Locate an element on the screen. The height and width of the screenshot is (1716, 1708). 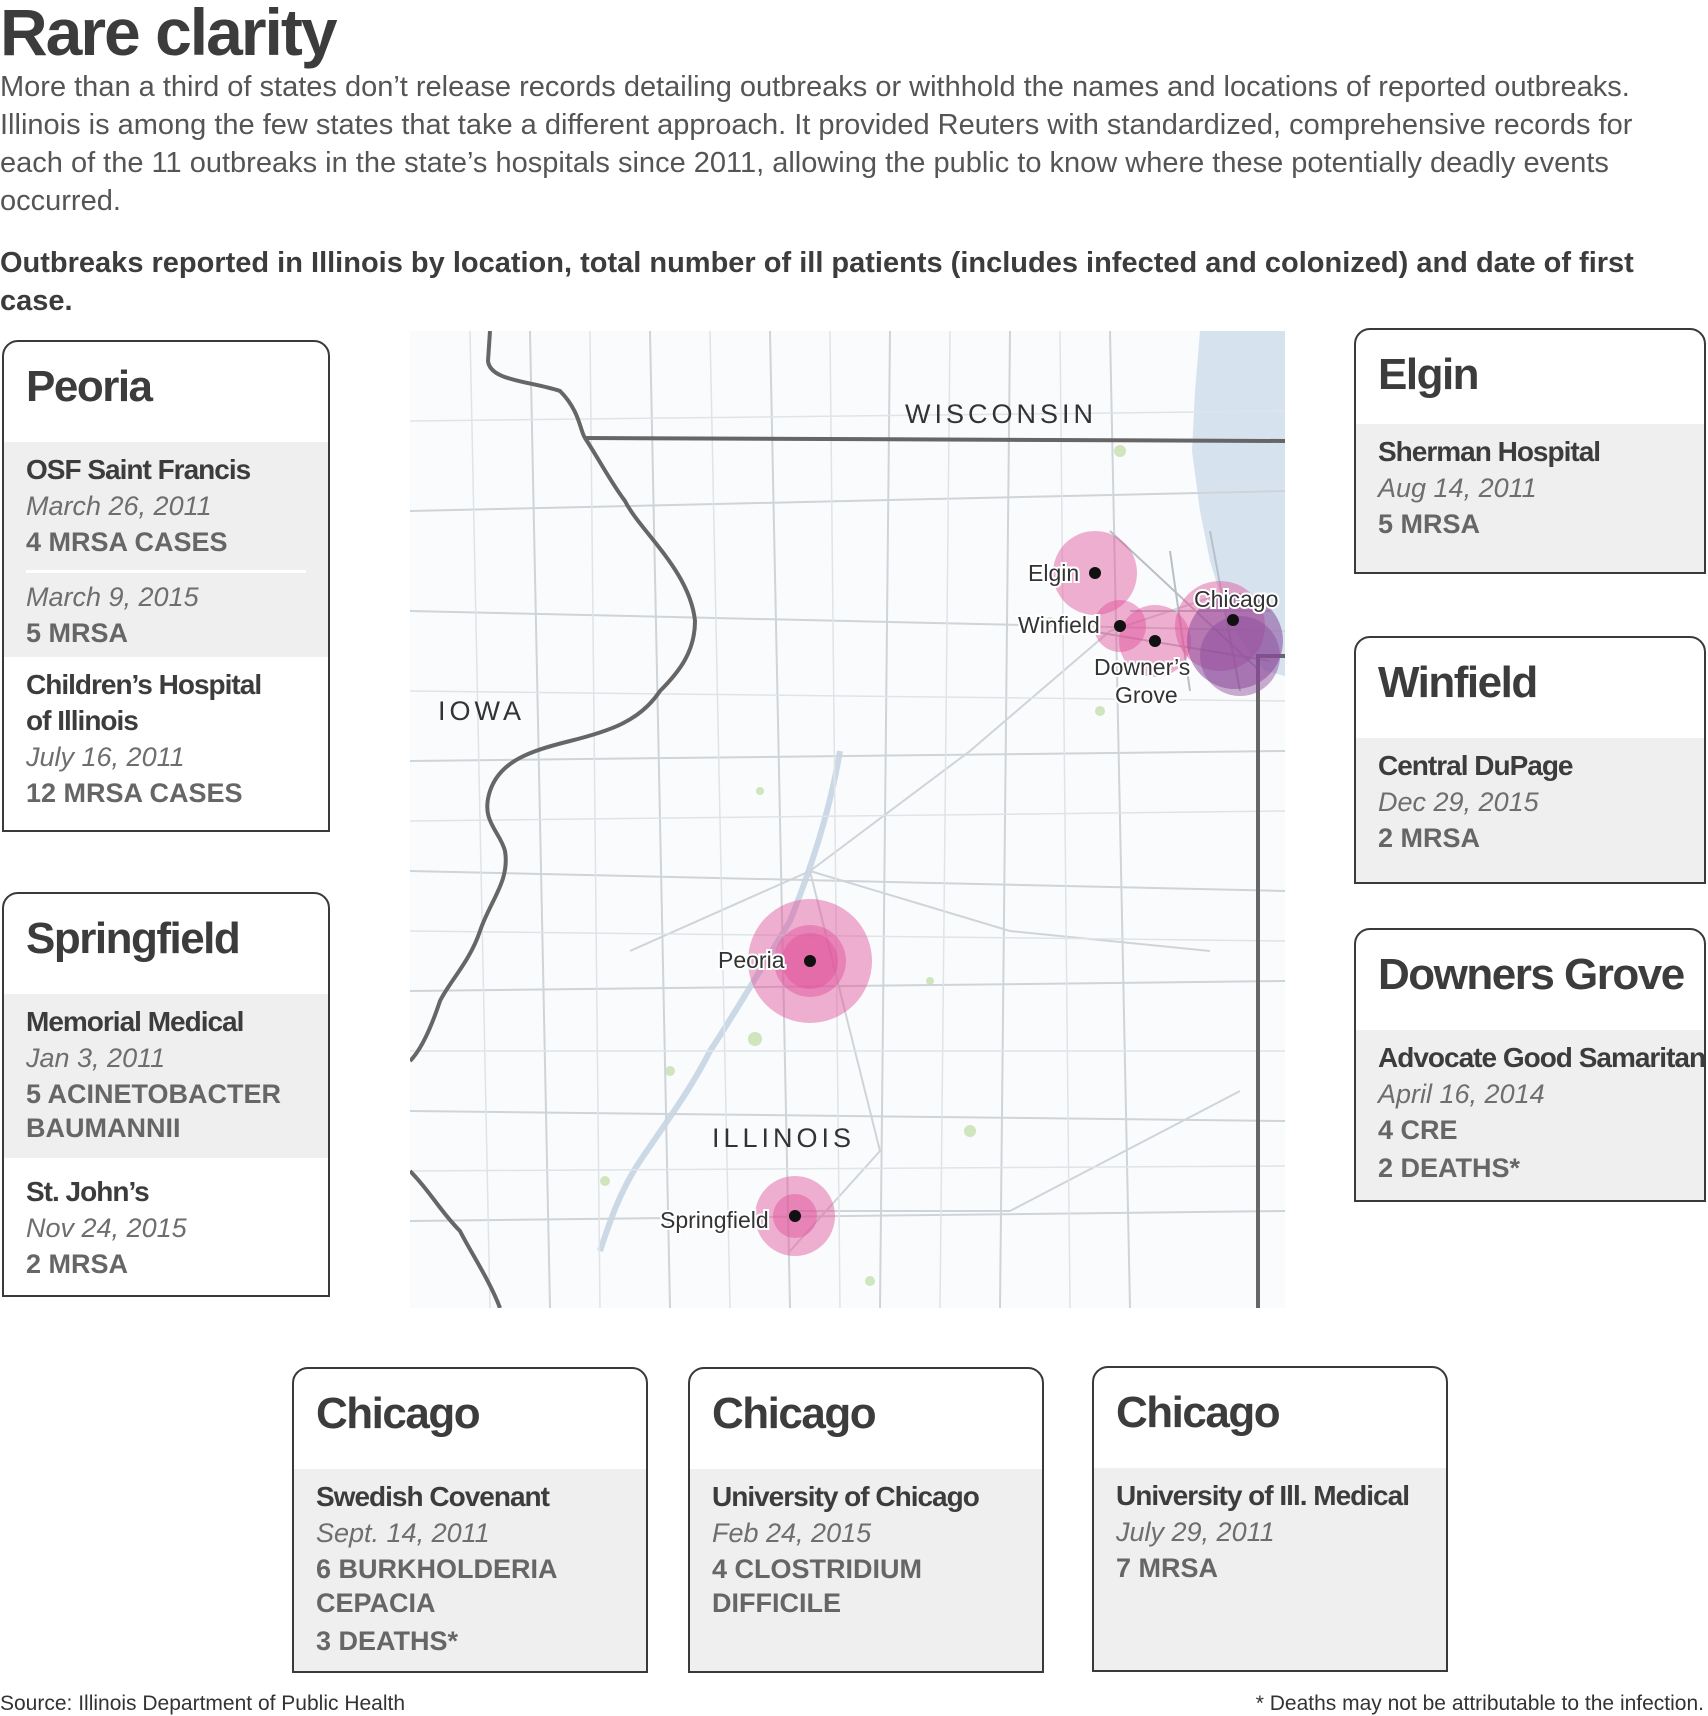
mississippi-river-border is located at coordinates (554, 697).